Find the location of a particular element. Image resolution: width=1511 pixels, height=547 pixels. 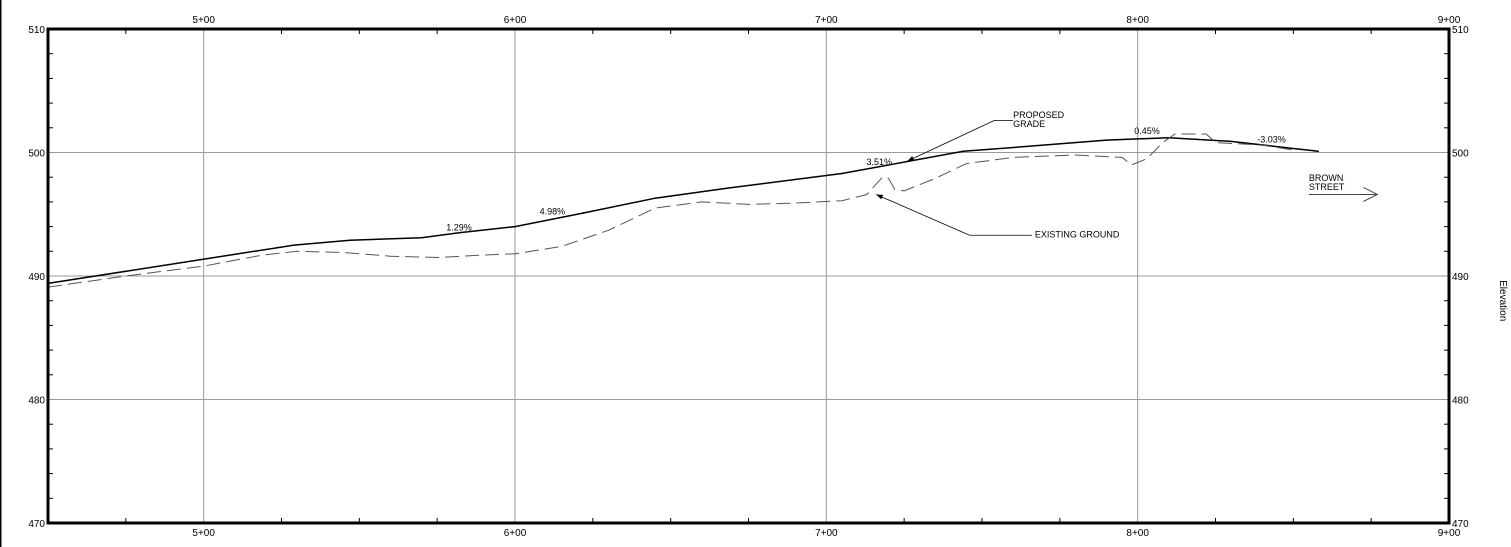

grade-label: -3.03% is located at coordinates (1271, 140).